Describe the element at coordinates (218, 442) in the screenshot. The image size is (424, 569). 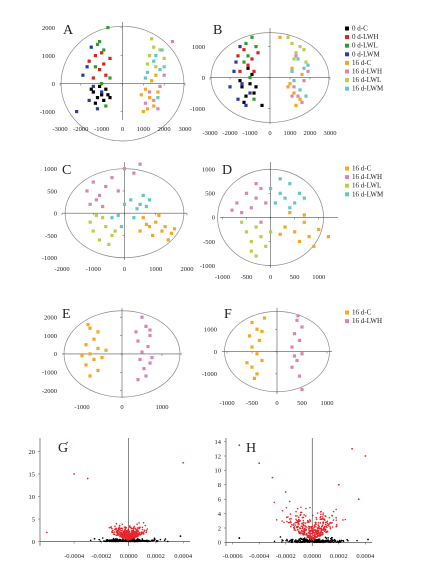
I see `y-tick-label: 14` at that location.